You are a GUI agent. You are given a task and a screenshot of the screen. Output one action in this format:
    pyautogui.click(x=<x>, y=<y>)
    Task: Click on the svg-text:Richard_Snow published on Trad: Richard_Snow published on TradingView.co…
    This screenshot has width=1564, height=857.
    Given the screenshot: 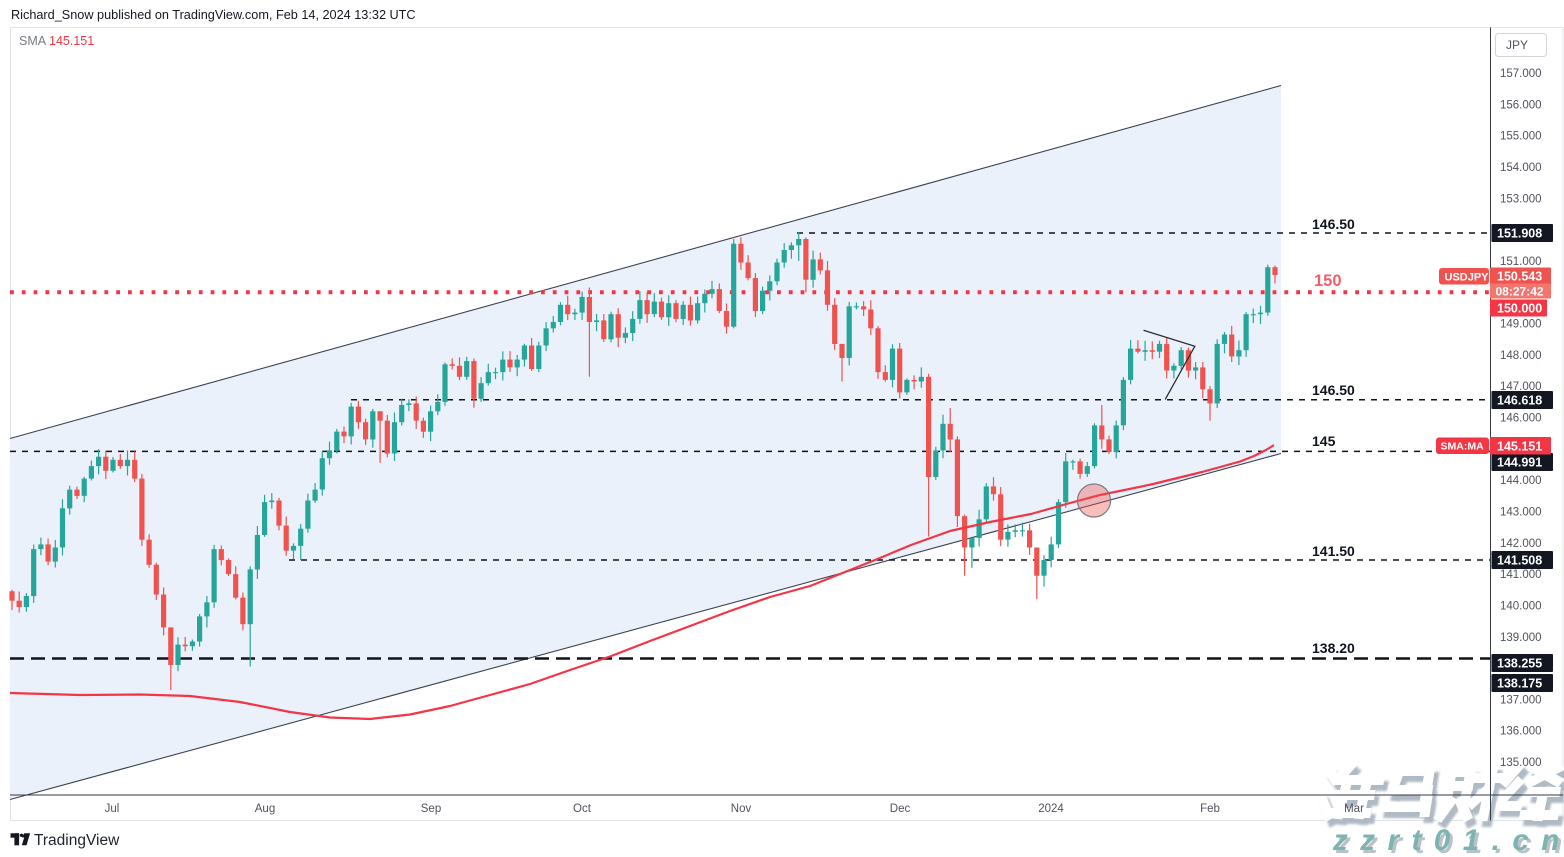 What is the action you would take?
    pyautogui.click(x=213, y=15)
    